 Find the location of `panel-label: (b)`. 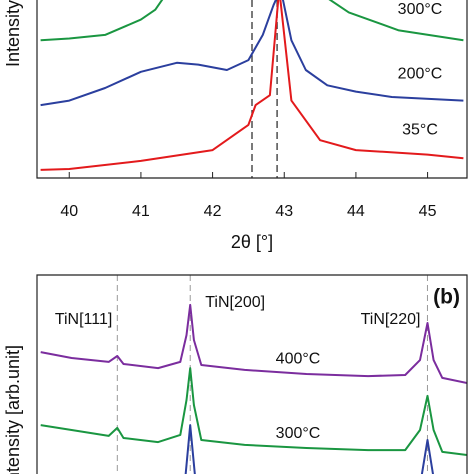

panel-label: (b) is located at coordinates (446, 297).